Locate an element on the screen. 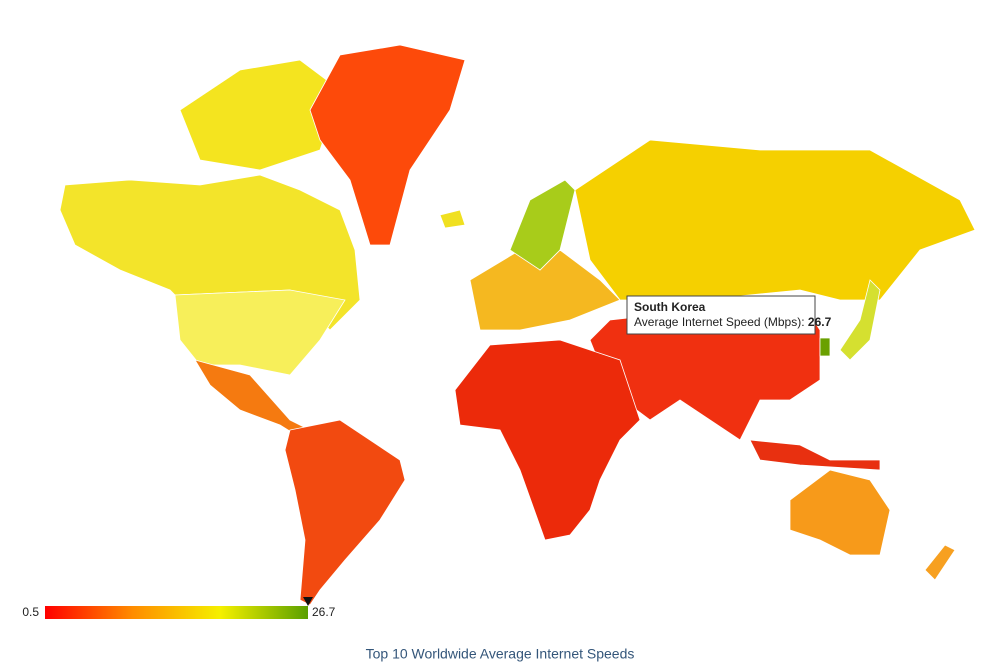  tooltip-label: Average Internet Speed (Mbps): is located at coordinates (719, 322).